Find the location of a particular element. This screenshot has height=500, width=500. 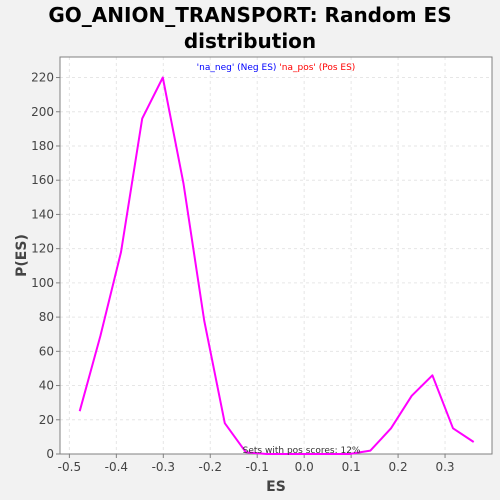

x-tick-label: -0.2 is located at coordinates (210, 467).